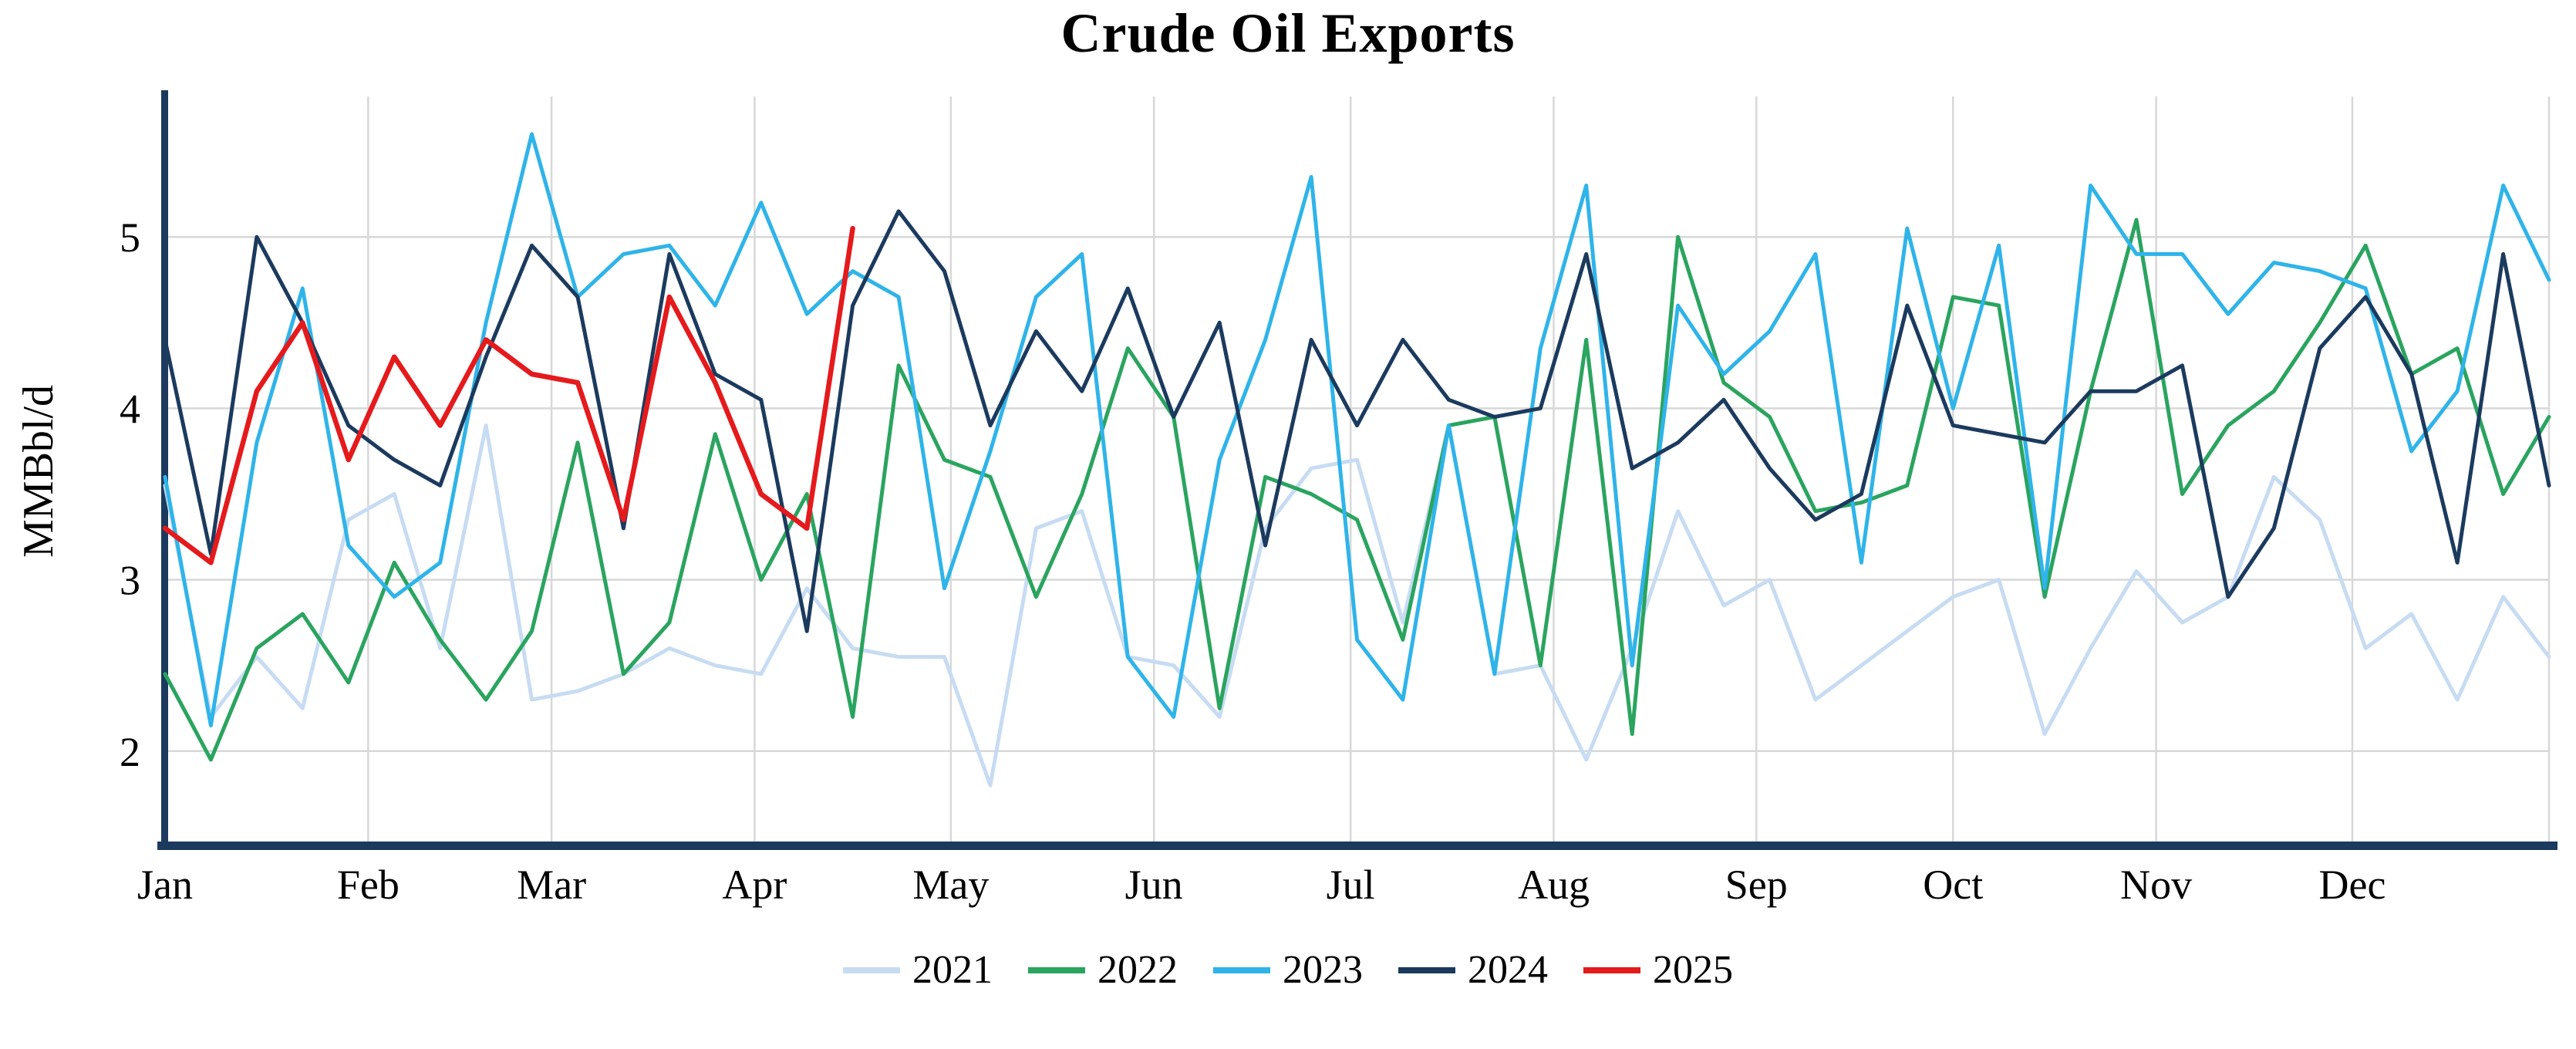 Image resolution: width=2576 pixels, height=1049 pixels. What do you see at coordinates (1323, 970) in the screenshot?
I see `legend-label-2023: 2023` at bounding box center [1323, 970].